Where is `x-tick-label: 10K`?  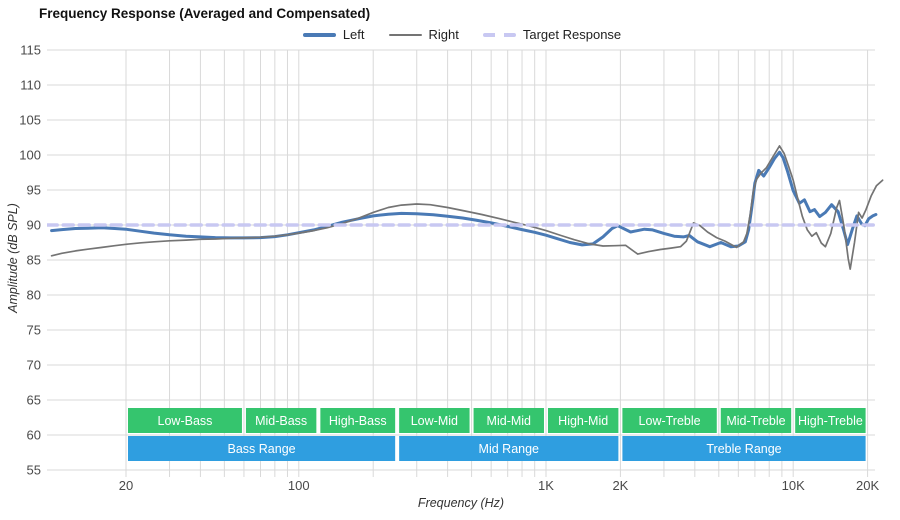
x-tick-label: 10K is located at coordinates (793, 485).